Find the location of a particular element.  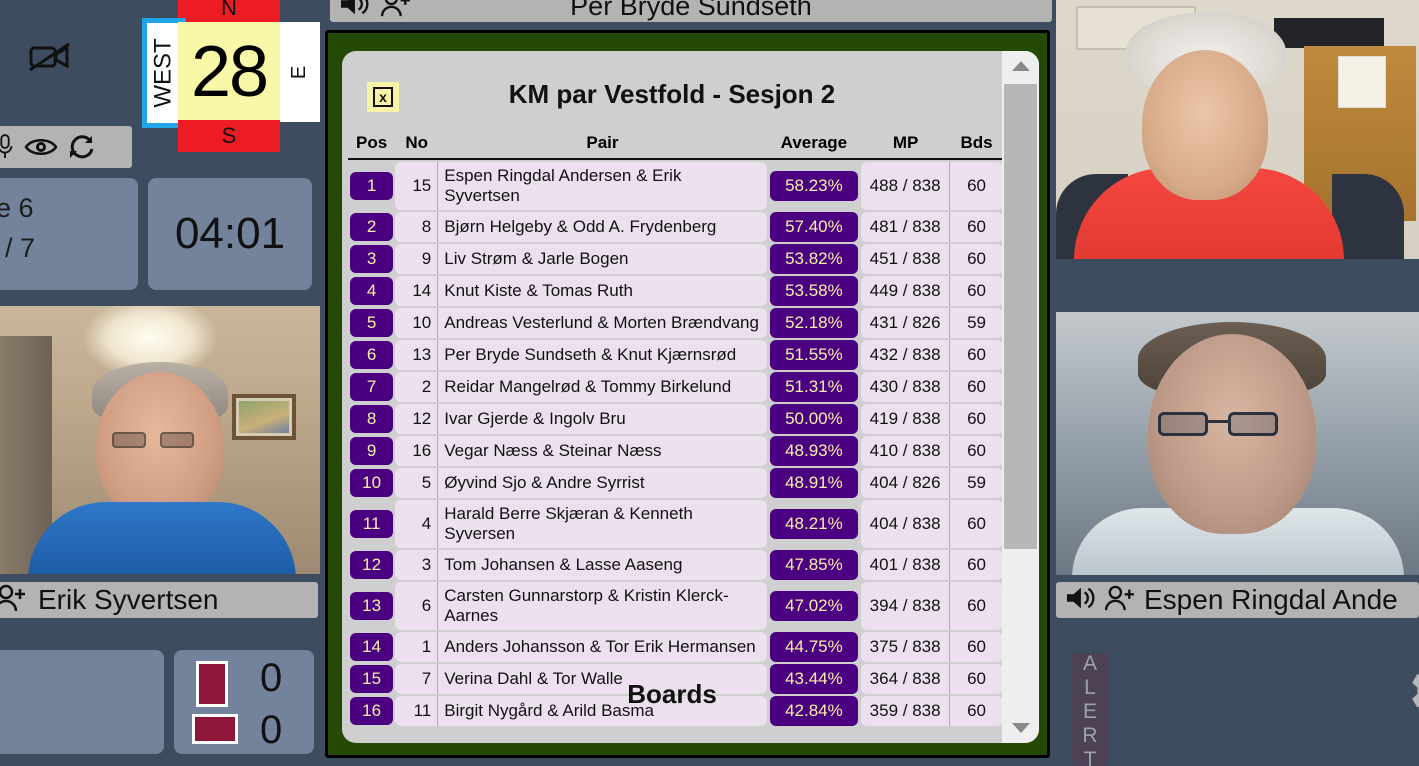

cell-mp: 451 / 838 is located at coordinates (906, 259).